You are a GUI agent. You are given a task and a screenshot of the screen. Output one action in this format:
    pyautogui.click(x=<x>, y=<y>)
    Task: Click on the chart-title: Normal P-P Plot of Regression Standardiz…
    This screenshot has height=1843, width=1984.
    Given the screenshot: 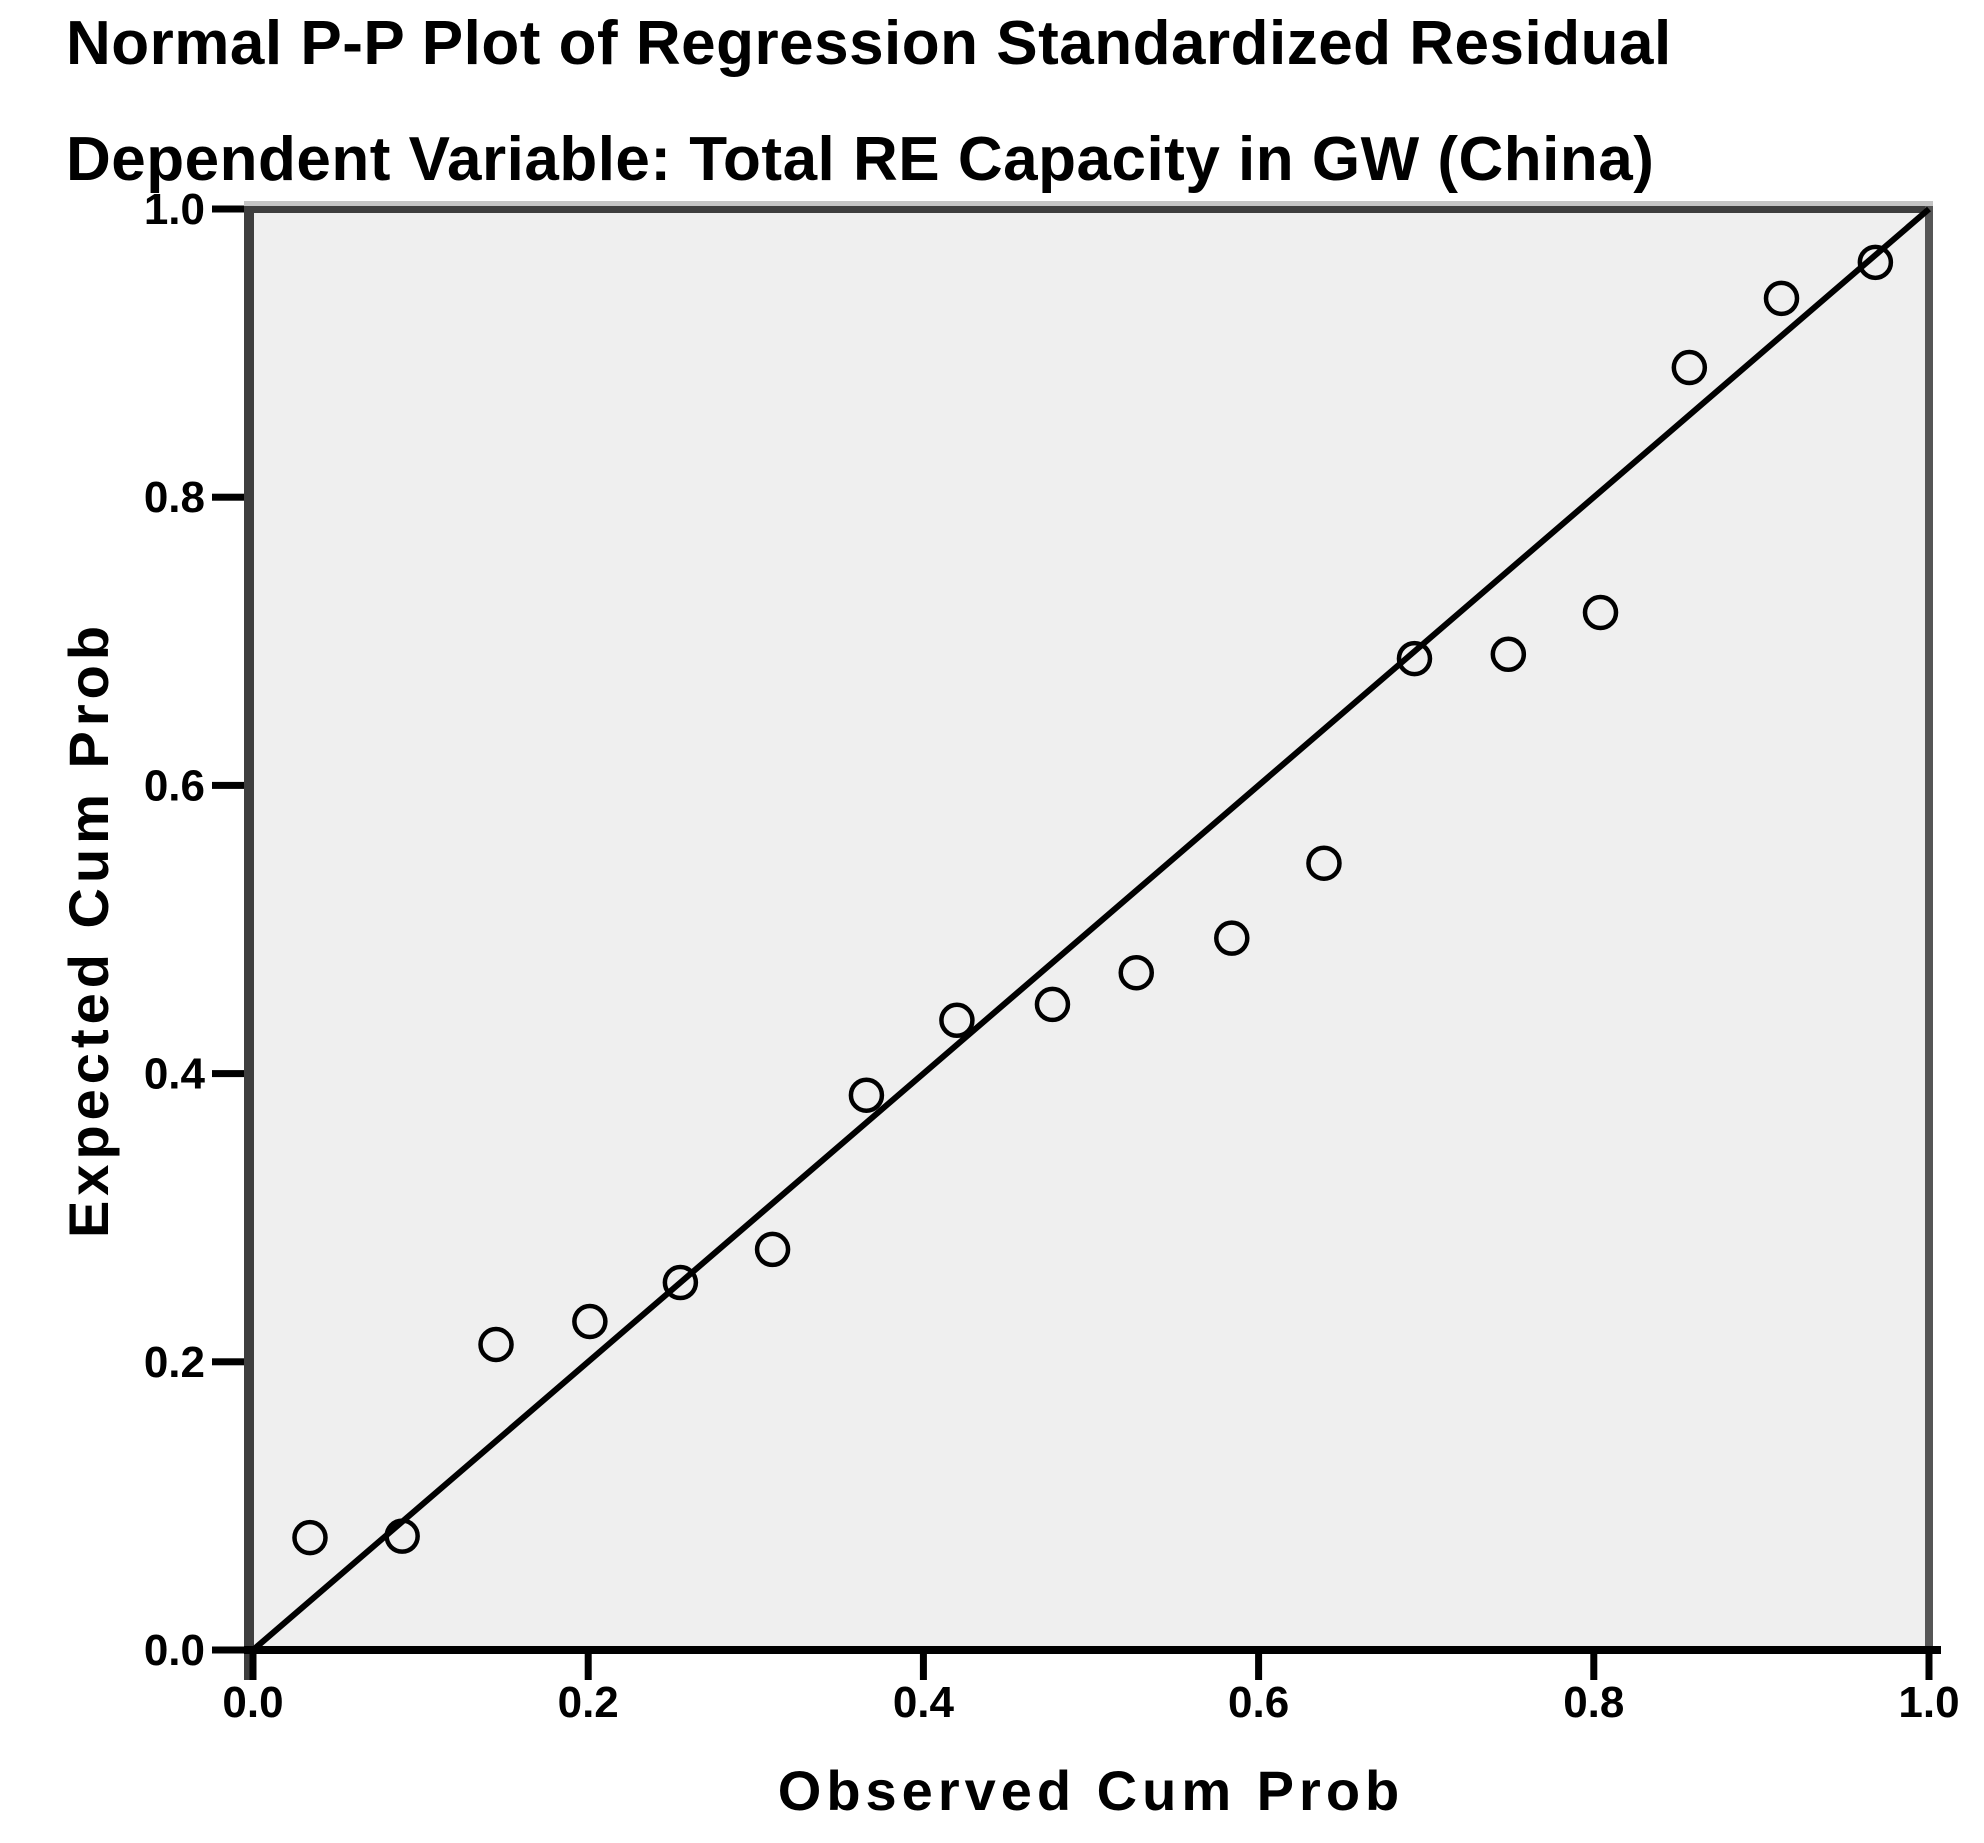 What is the action you would take?
    pyautogui.click(x=869, y=43)
    